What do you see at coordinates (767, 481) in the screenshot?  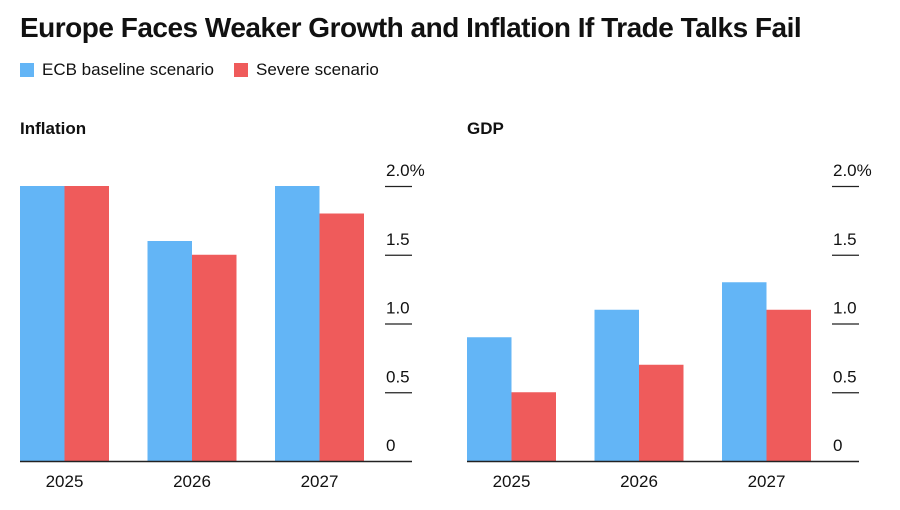 I see `gdp-category-label: 2027` at bounding box center [767, 481].